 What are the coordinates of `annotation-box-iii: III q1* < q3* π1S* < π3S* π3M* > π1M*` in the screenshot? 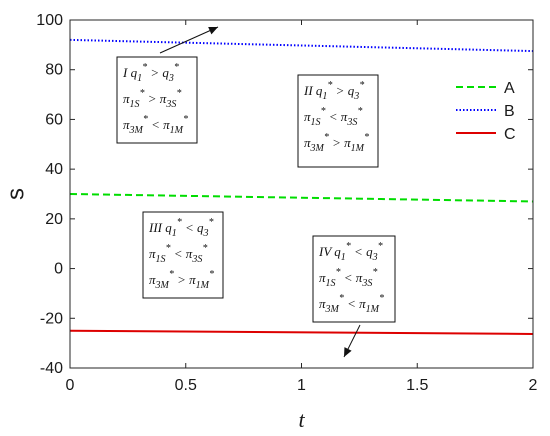 It's located at (183, 255).